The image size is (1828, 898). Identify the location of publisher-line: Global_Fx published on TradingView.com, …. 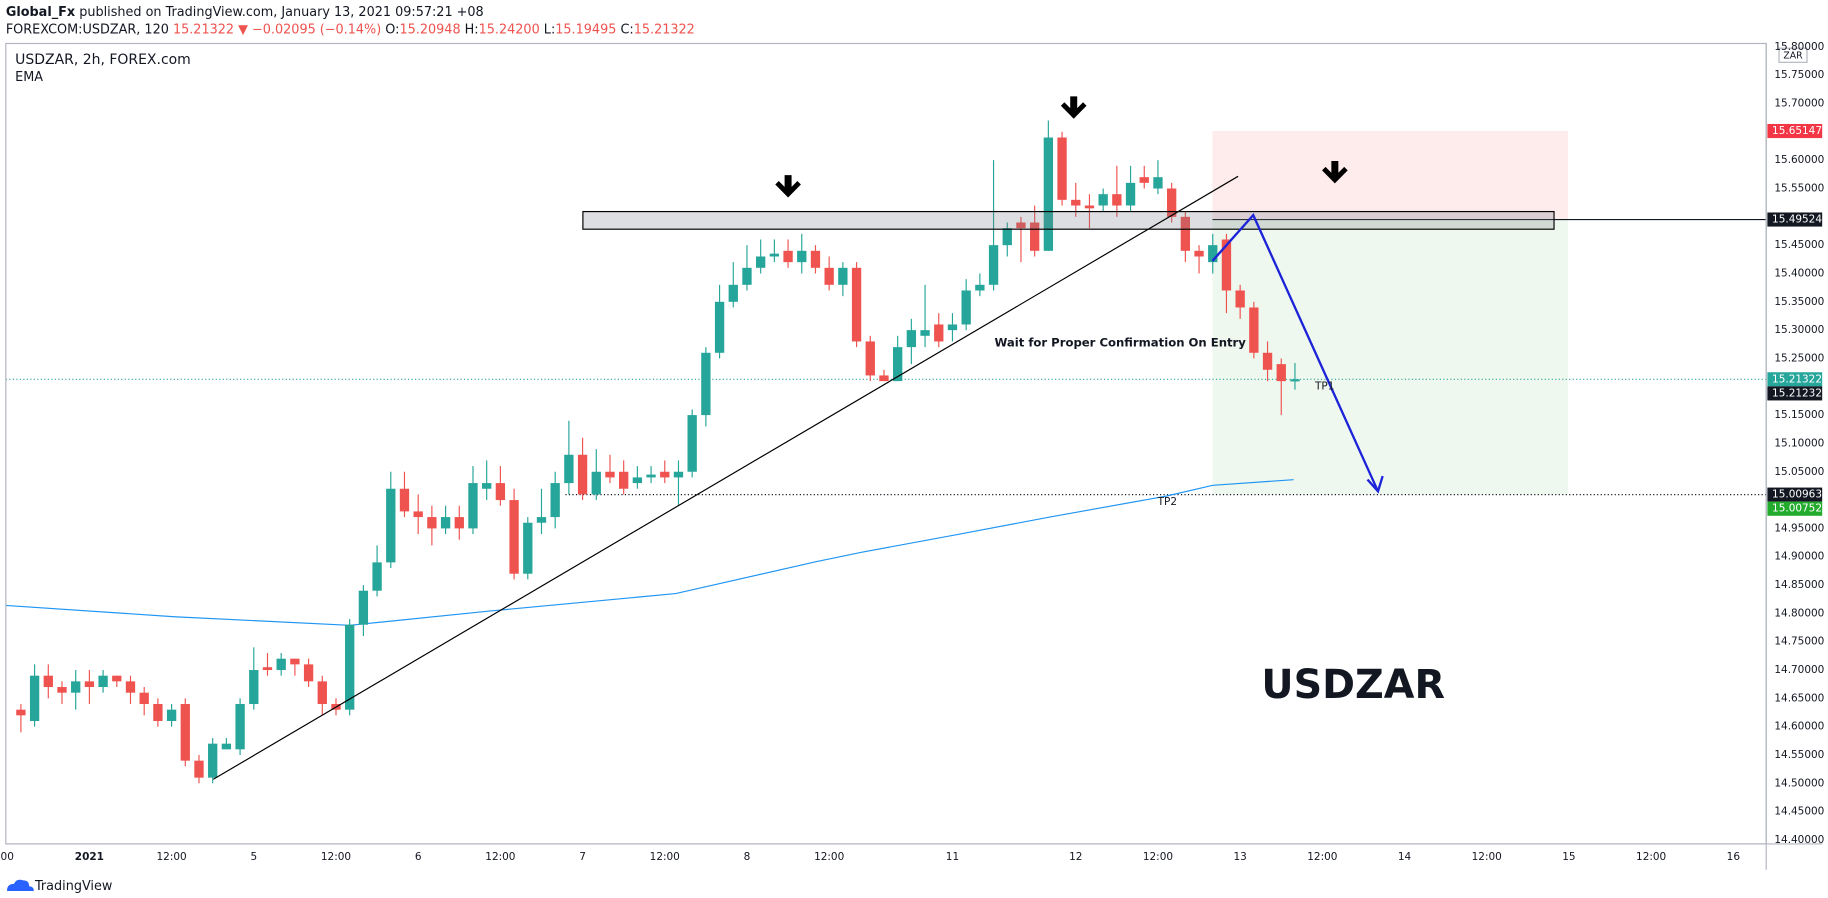
(245, 11).